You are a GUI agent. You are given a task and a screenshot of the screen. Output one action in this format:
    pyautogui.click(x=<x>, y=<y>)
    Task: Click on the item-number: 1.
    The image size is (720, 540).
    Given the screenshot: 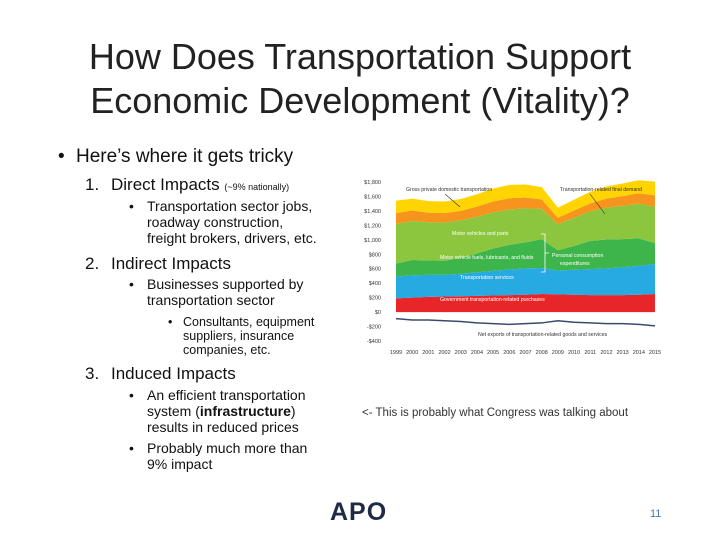 What is the action you would take?
    pyautogui.click(x=92, y=184)
    